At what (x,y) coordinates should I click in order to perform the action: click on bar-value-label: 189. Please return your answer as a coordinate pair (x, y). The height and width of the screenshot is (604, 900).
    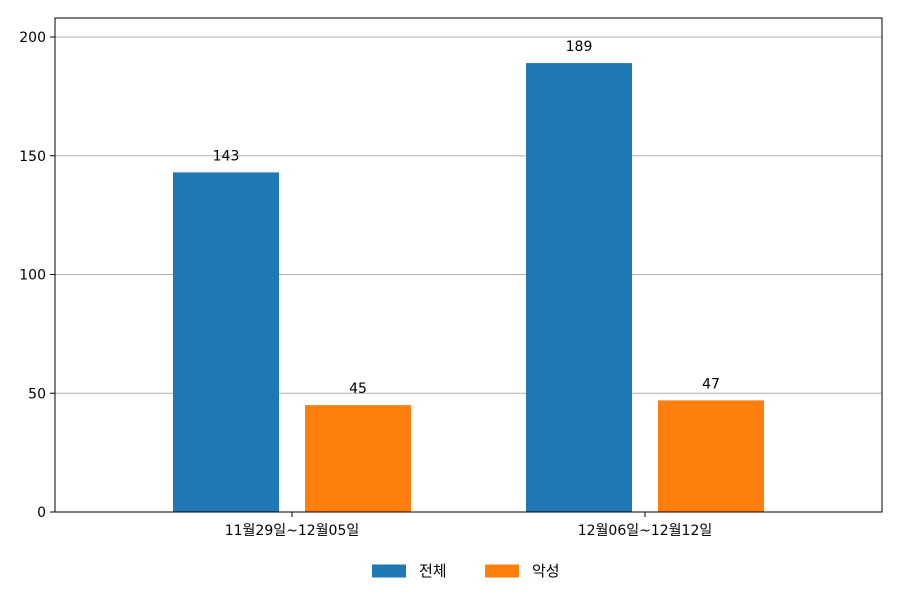
    Looking at the image, I should click on (579, 47).